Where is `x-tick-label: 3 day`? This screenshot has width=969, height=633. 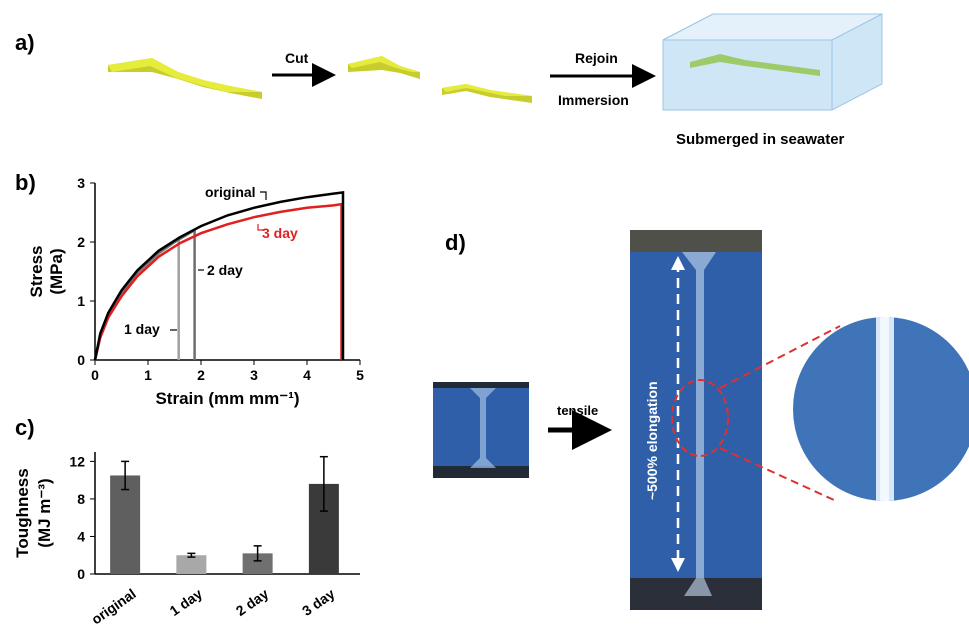
x-tick-label: 3 day is located at coordinates (318, 602).